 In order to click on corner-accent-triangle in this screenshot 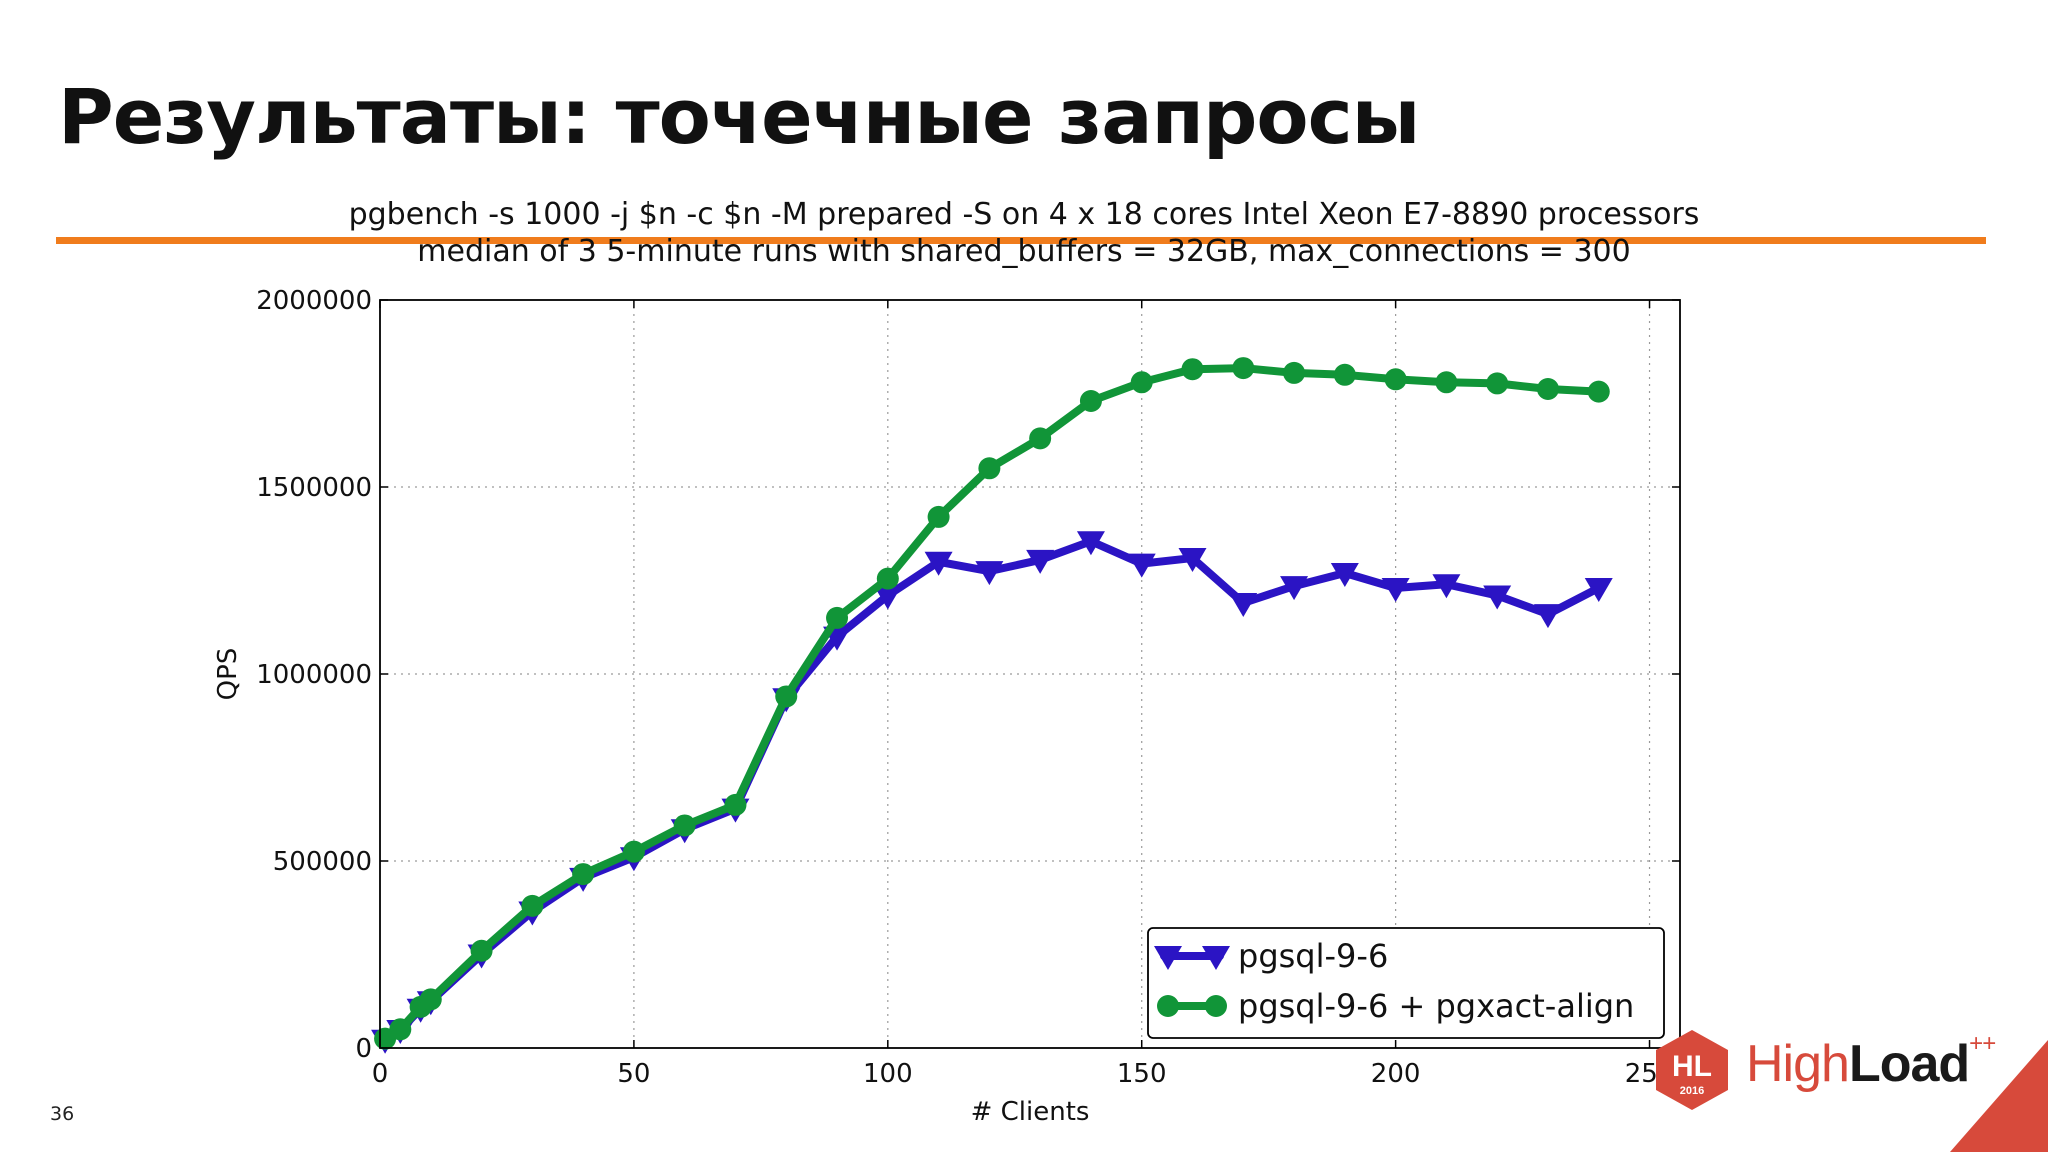, I will do `click(1999, 1096)`.